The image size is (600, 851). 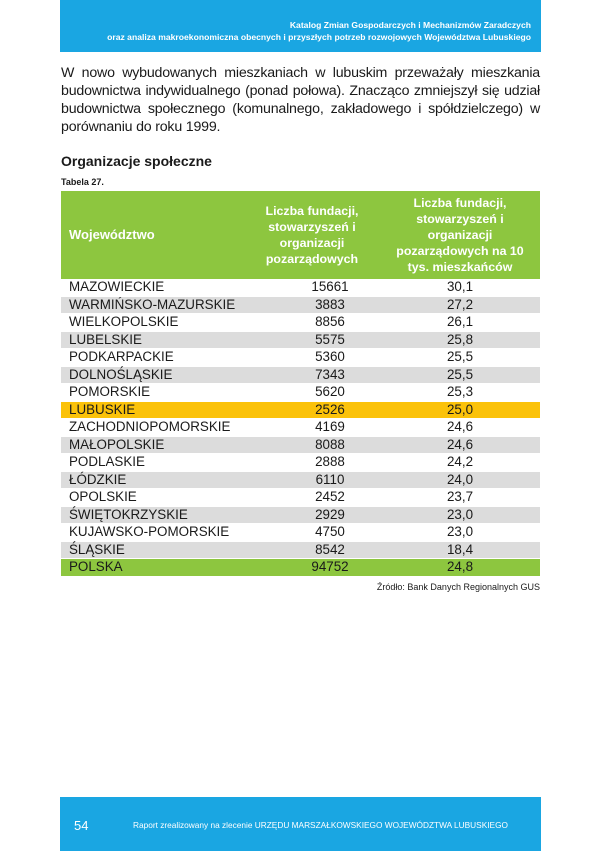 I want to click on region-cell: OPOLSKIE, so click(x=152, y=497).